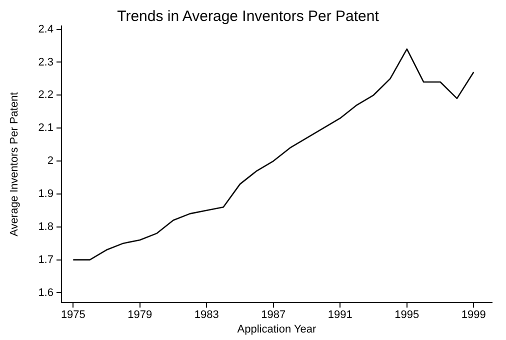 This screenshot has width=506, height=340. Describe the element at coordinates (407, 315) in the screenshot. I see `x-tick-label: 1995` at that location.